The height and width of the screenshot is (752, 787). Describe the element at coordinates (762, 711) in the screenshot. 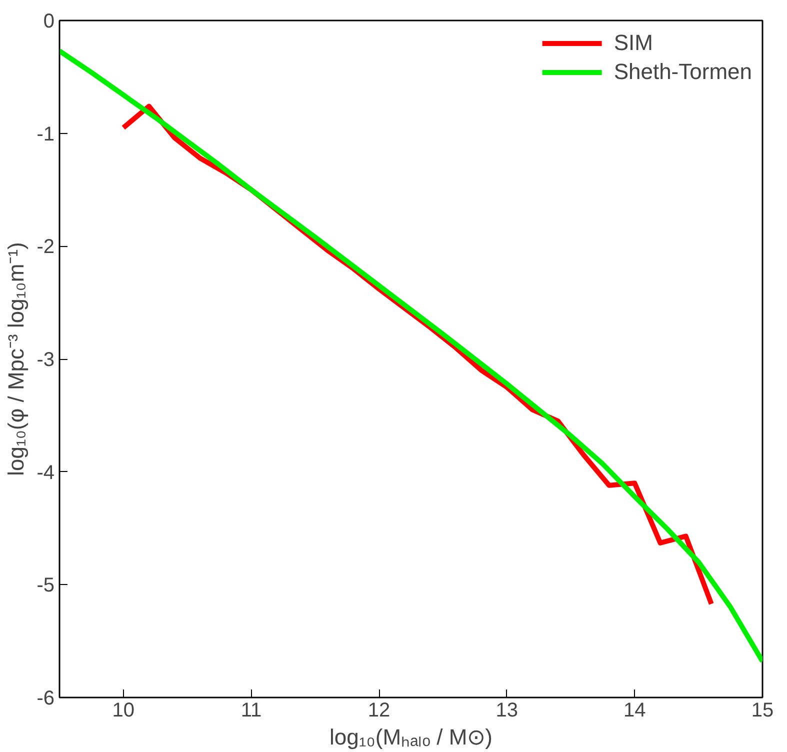

I see `x-tick-label: 15` at that location.